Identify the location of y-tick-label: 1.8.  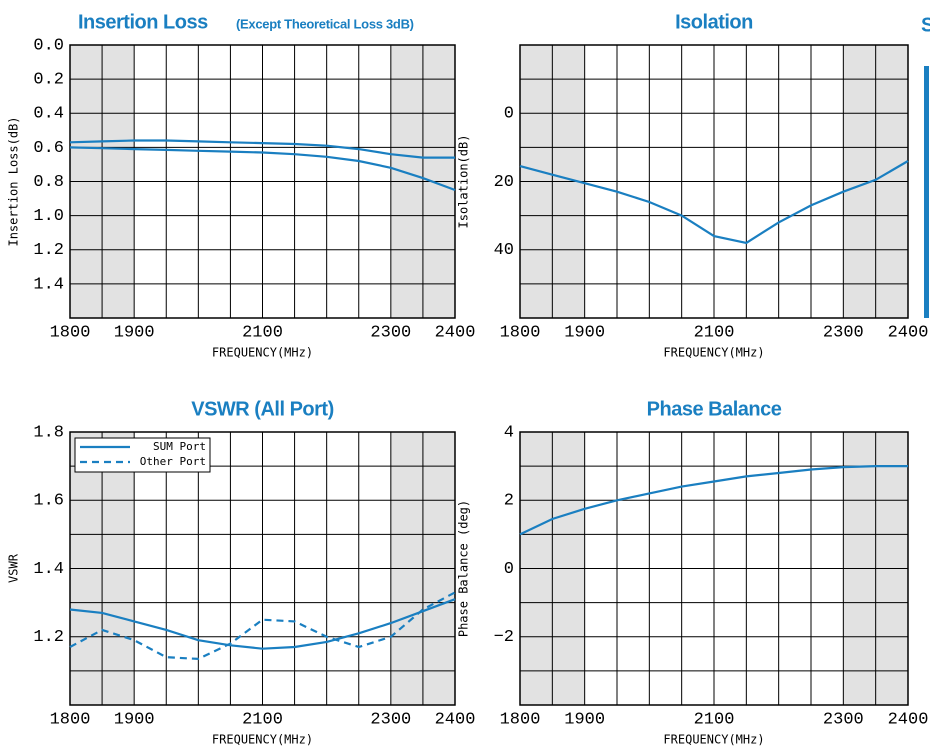
(48, 432).